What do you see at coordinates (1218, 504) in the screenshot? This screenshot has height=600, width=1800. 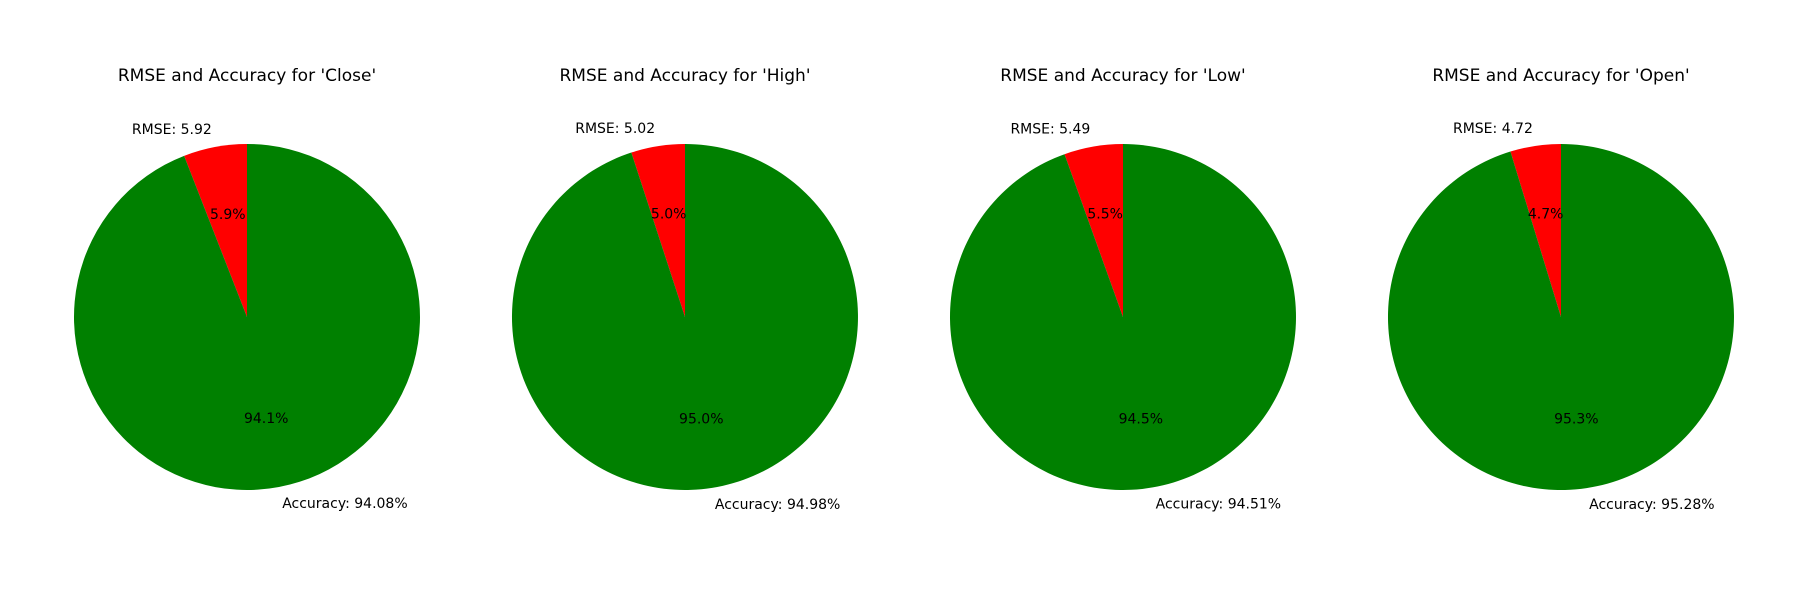 I see `slice-label-accuracy: Accuracy: 94.51%` at bounding box center [1218, 504].